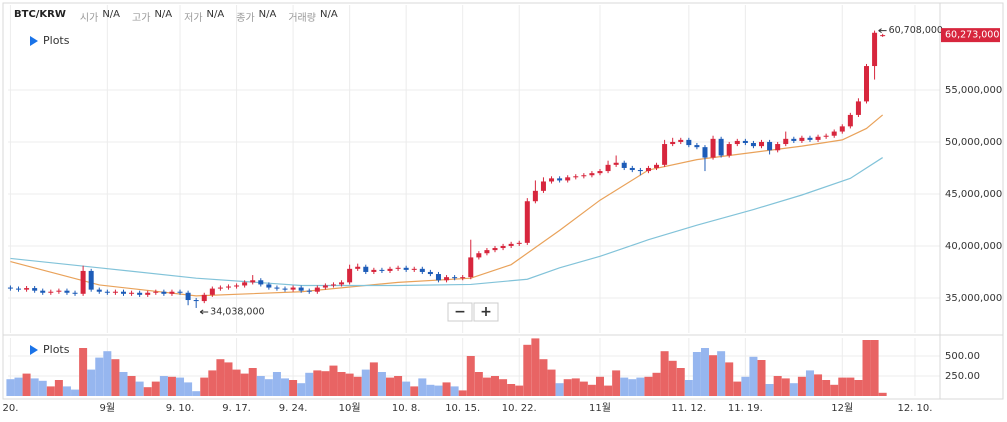 This screenshot has width=1007, height=422. I want to click on info-label: 고가, so click(141, 18).